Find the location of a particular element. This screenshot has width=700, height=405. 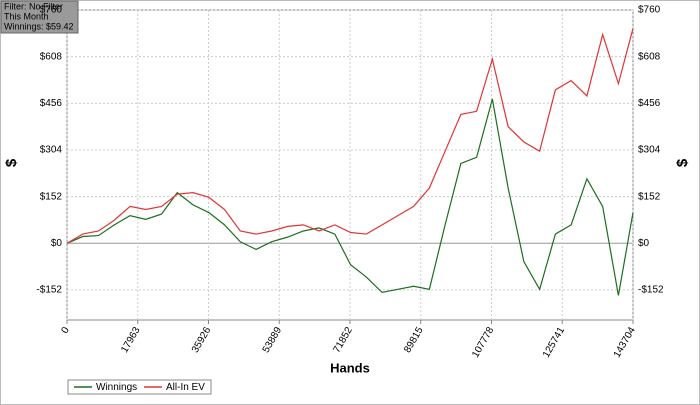

y-tick-label: $760 is located at coordinates (51, 10).